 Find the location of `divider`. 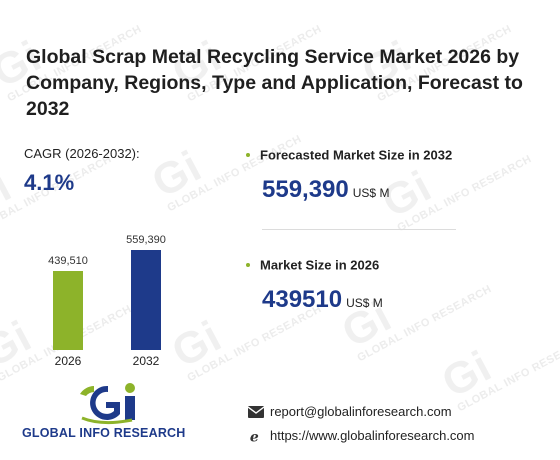

divider is located at coordinates (359, 229).